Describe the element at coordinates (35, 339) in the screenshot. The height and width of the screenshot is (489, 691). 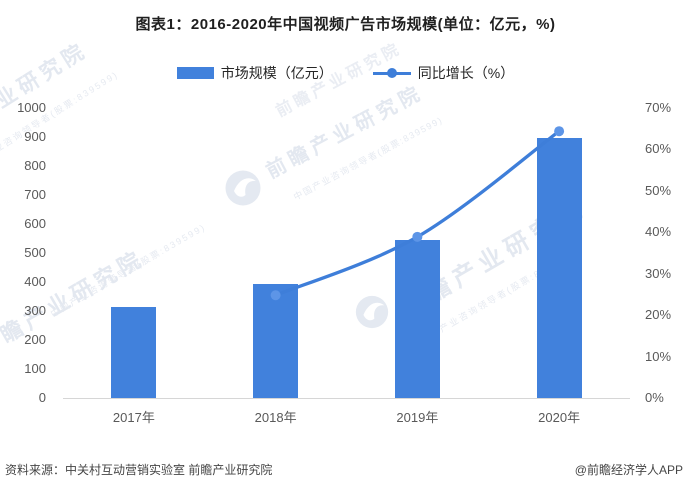
I see `left-axis-tick: 200` at that location.